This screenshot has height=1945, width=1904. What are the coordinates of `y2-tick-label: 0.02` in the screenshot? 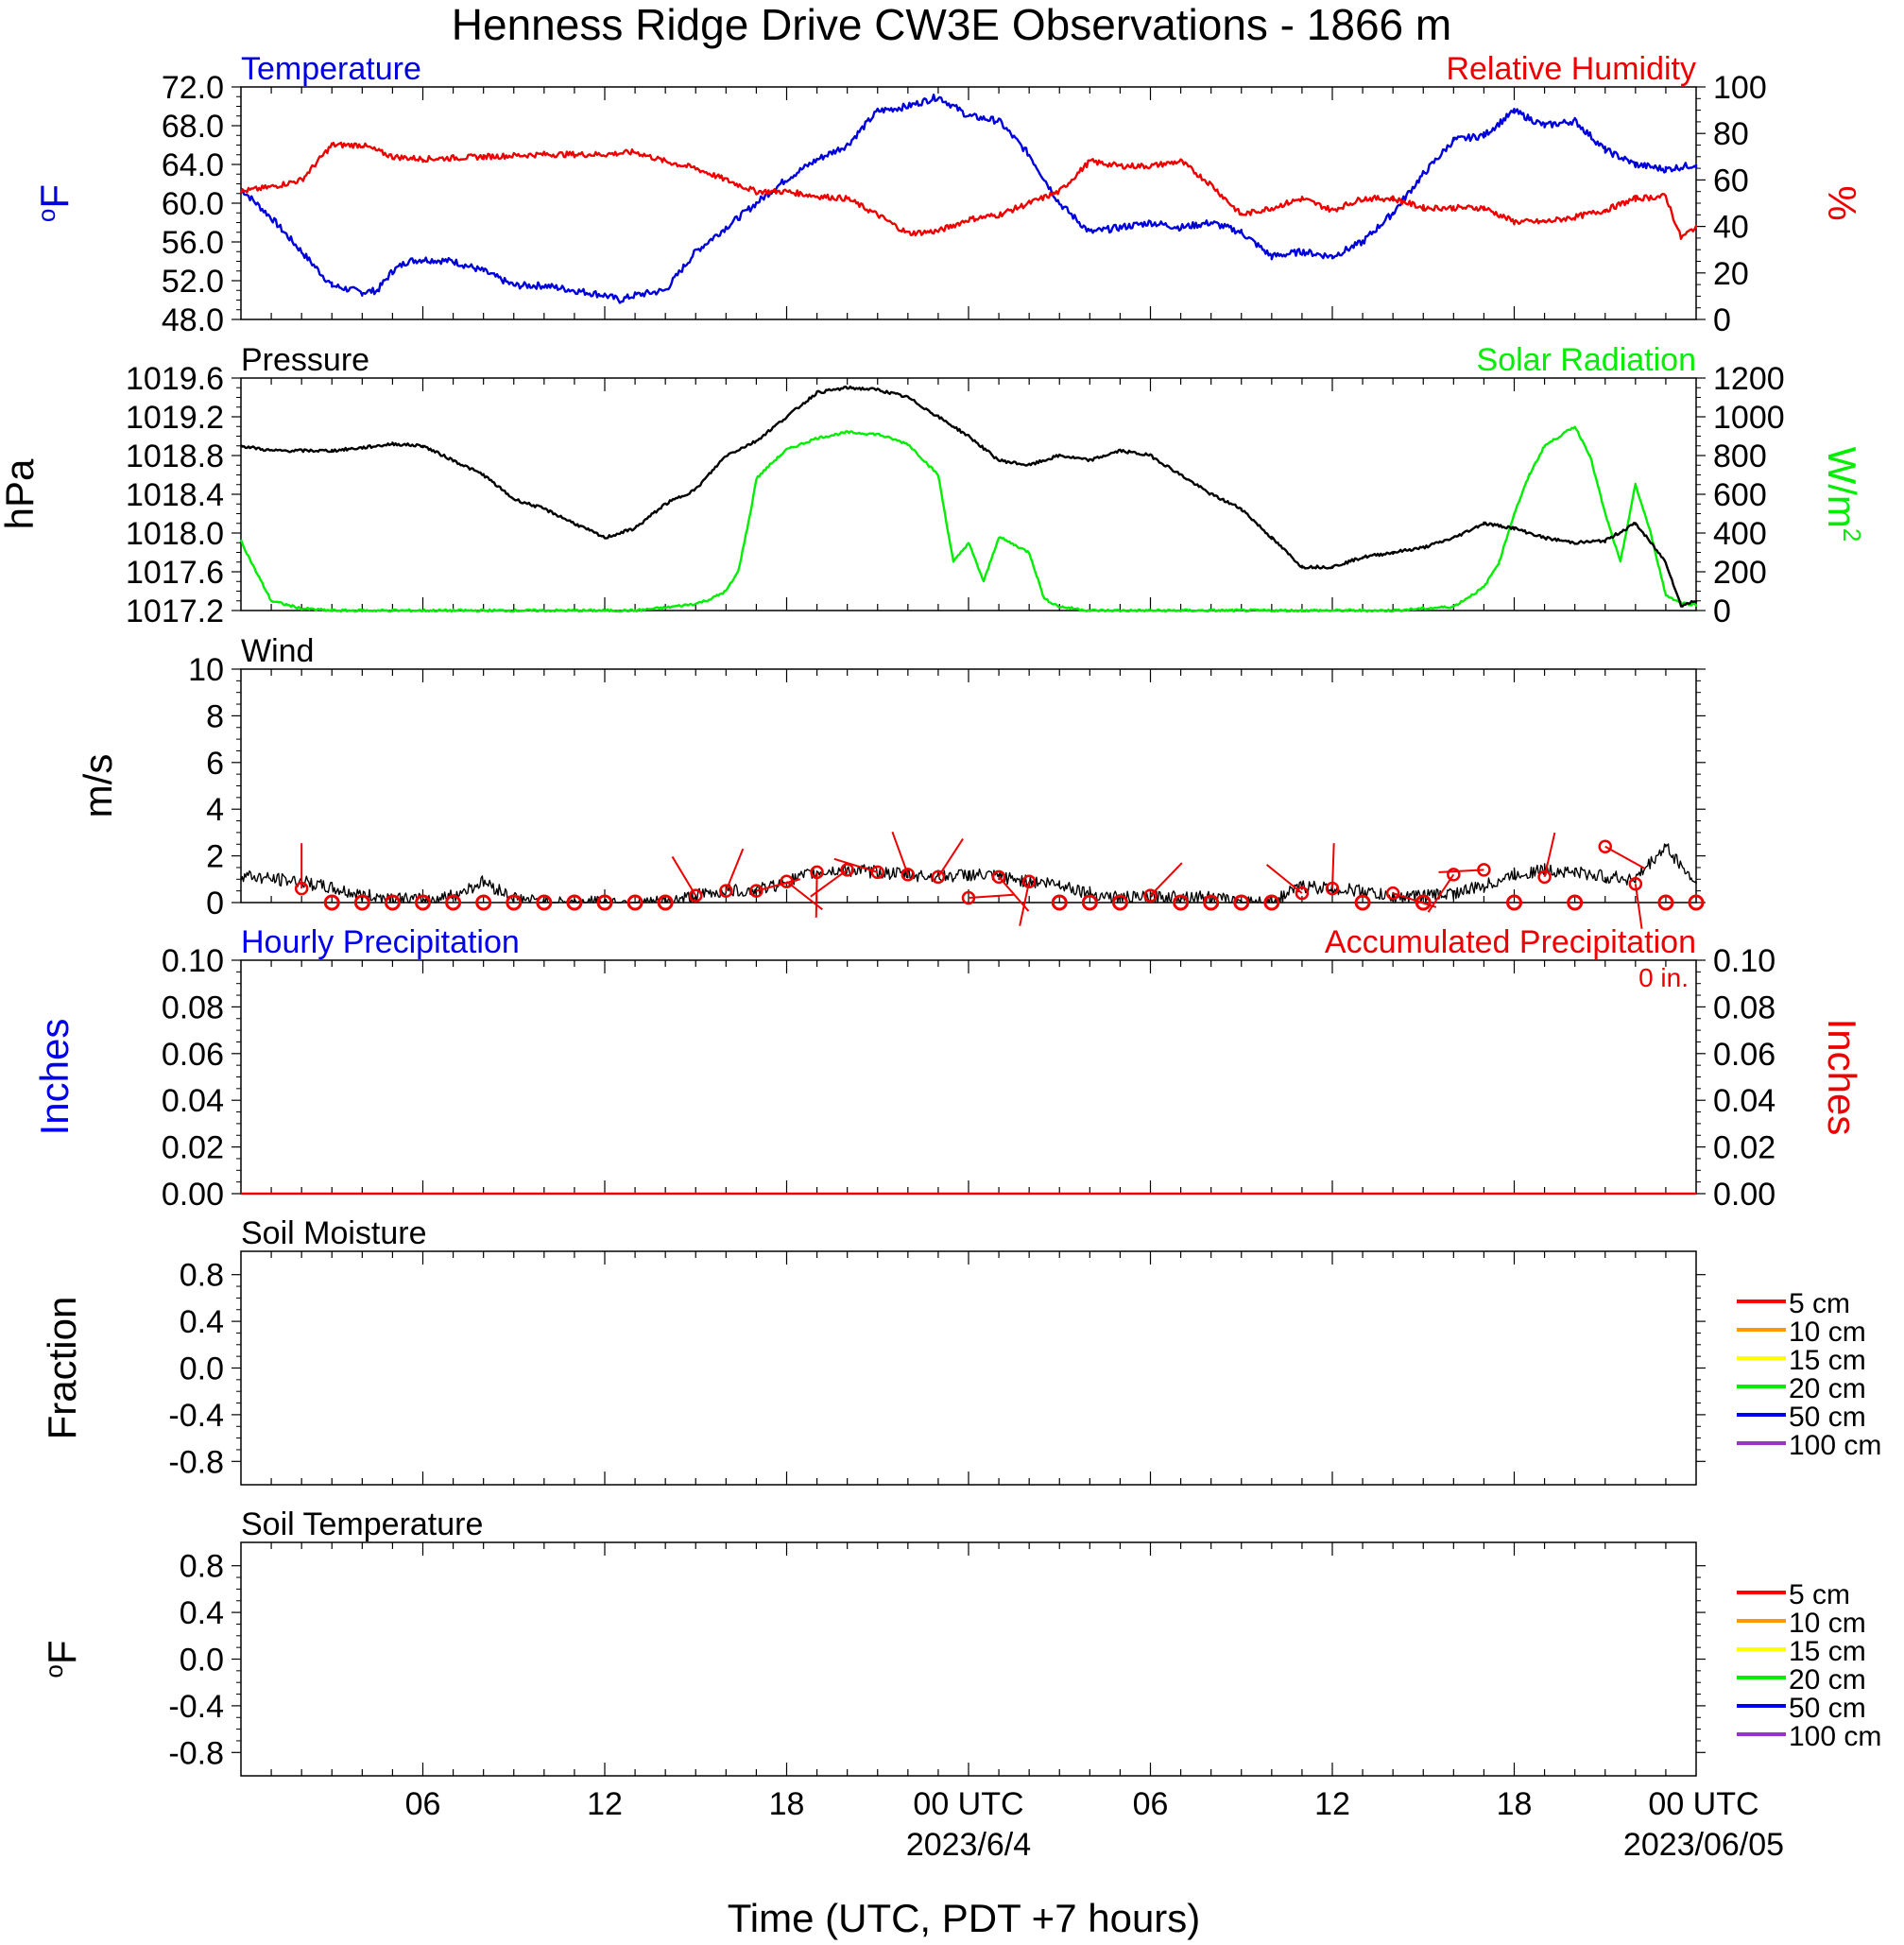 It's located at (1744, 1148).